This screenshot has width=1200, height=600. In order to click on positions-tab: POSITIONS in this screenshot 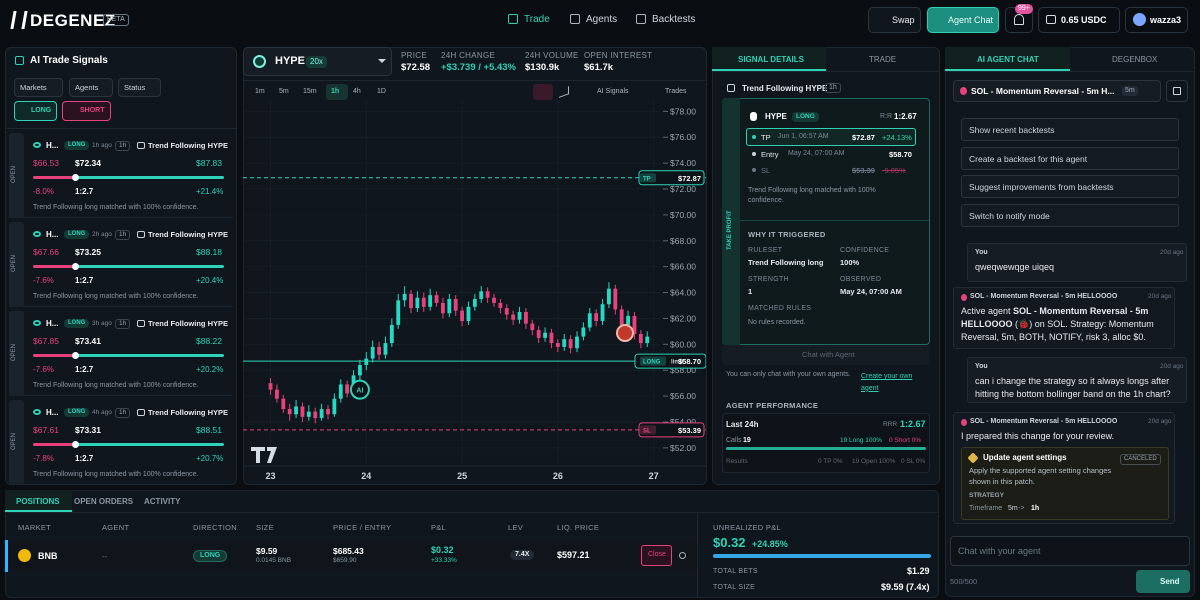, I will do `click(38, 501)`.